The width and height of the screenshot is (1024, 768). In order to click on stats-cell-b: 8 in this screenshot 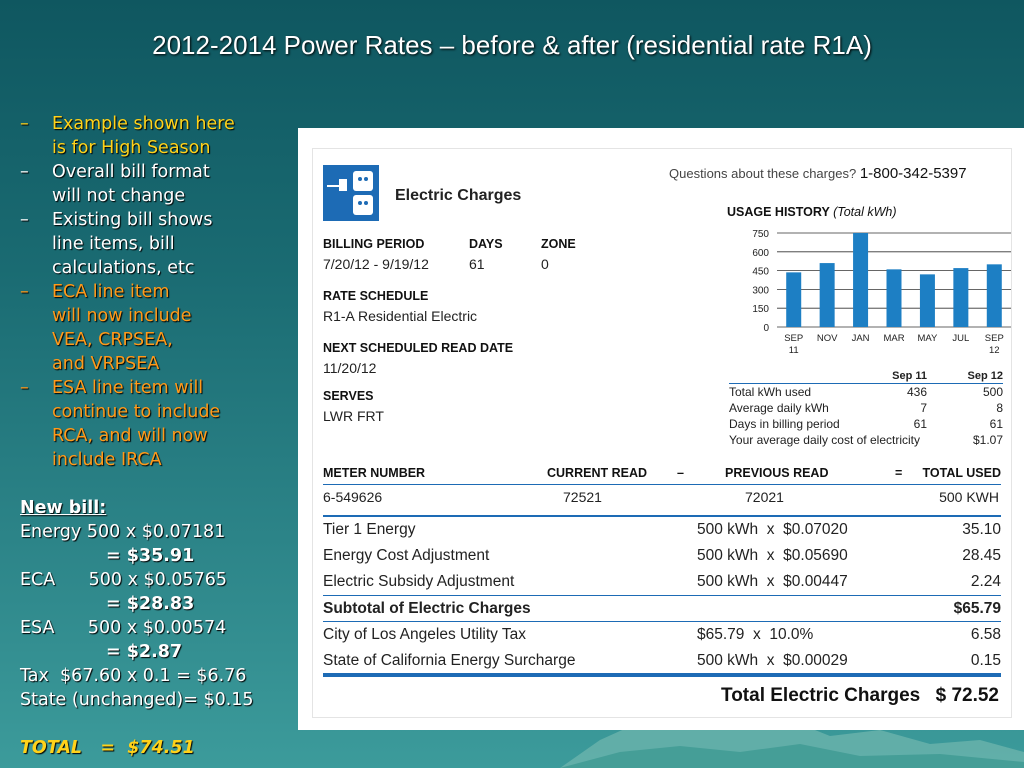, I will do `click(999, 408)`.